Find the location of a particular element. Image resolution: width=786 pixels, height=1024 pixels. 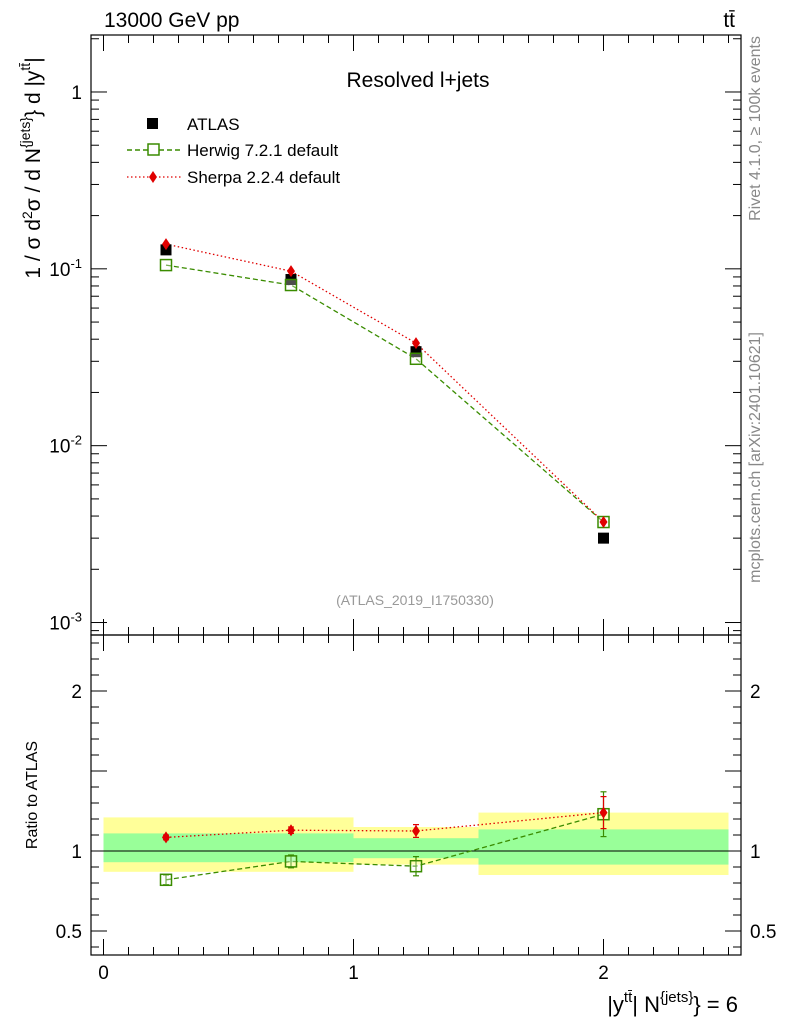

ratio-uncertainty-bands is located at coordinates (416, 843).